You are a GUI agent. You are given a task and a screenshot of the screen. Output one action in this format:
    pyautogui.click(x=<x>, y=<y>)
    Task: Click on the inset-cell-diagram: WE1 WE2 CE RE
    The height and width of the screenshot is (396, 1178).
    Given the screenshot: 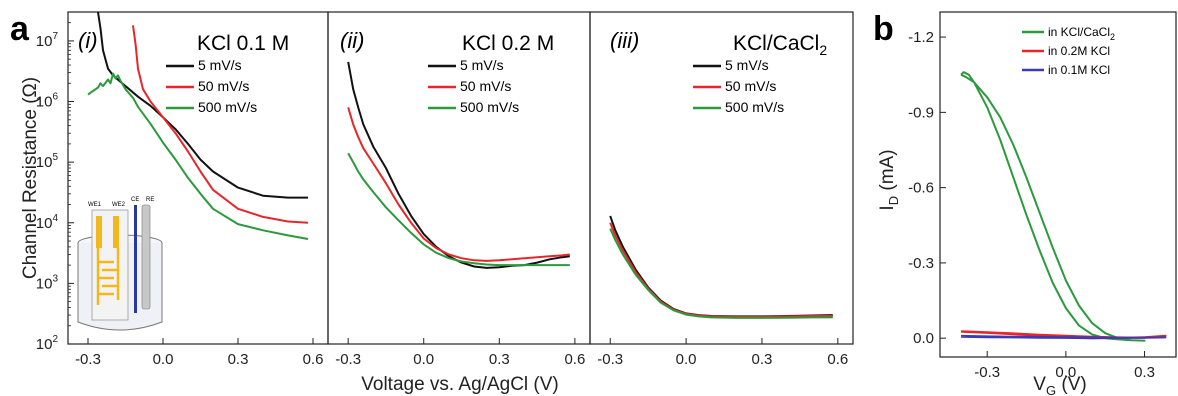 What is the action you would take?
    pyautogui.click(x=120, y=264)
    